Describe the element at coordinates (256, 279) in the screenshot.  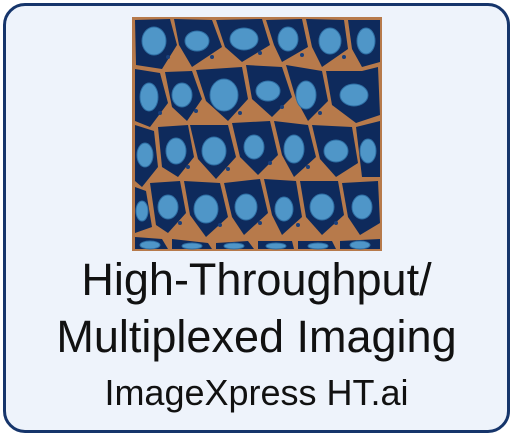
I see `tile-title-line1: High-Throughput/` at that location.